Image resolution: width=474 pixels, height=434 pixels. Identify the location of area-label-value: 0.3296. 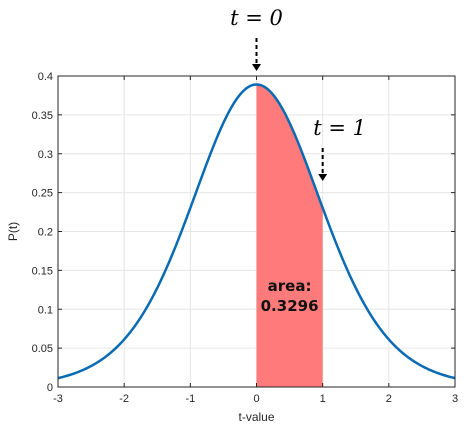
(290, 306).